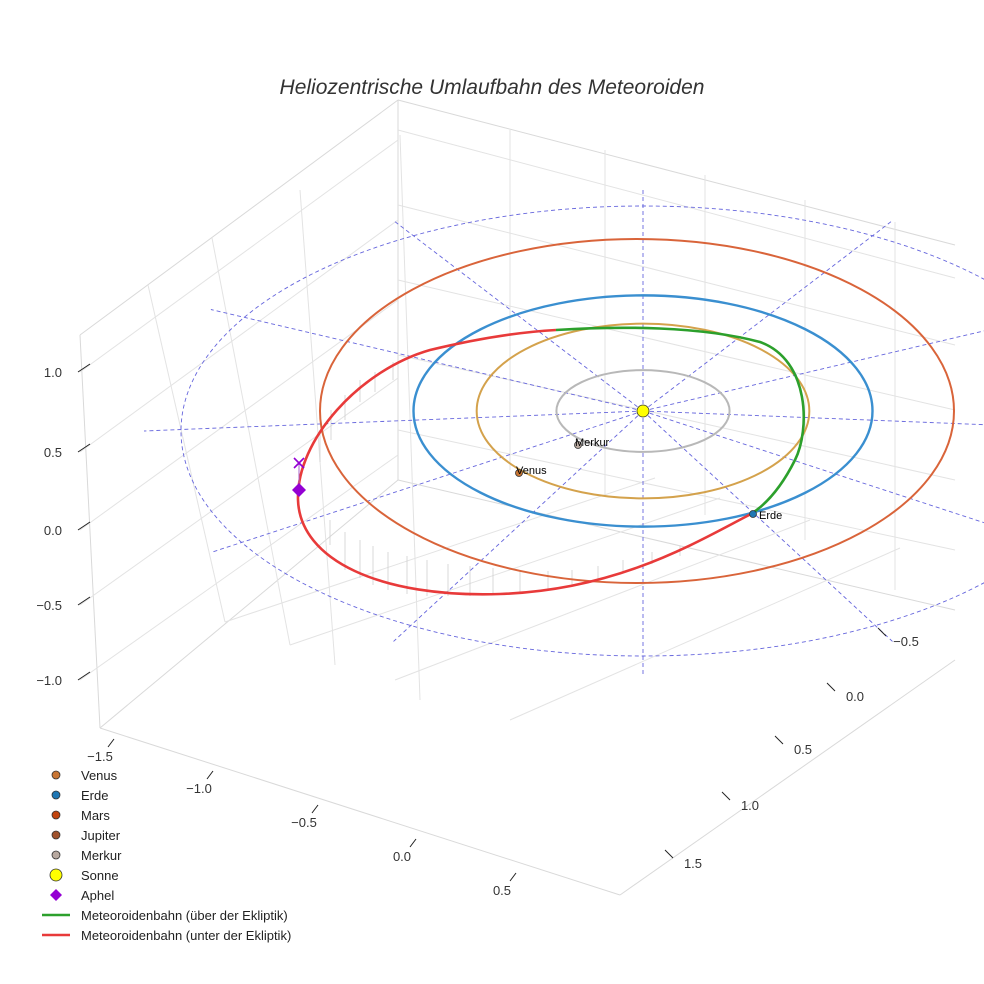 The width and height of the screenshot is (984, 984). I want to click on z-tick-label: 0.5, so click(53, 452).